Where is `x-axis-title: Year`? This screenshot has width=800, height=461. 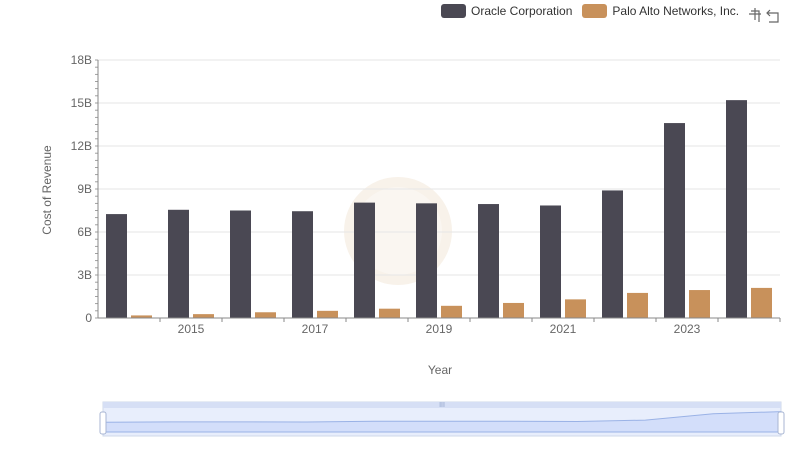
x-axis-title: Year is located at coordinates (440, 370).